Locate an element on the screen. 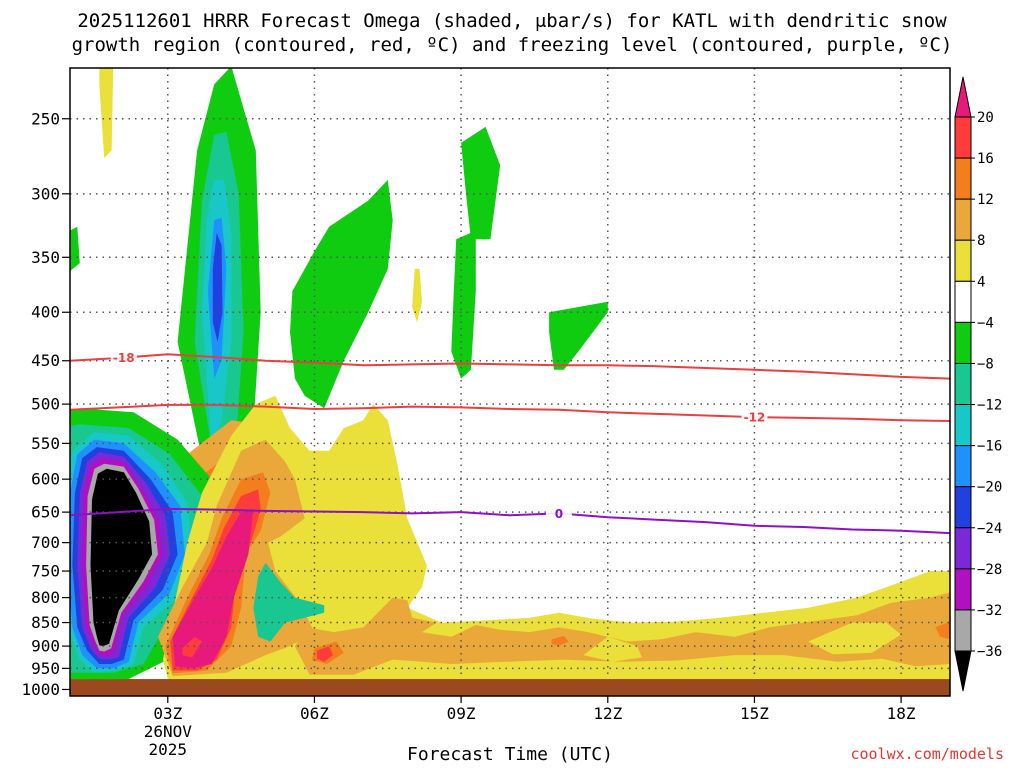 This screenshot has width=1024, height=768. y-tick-label-700: 700 is located at coordinates (45, 542).